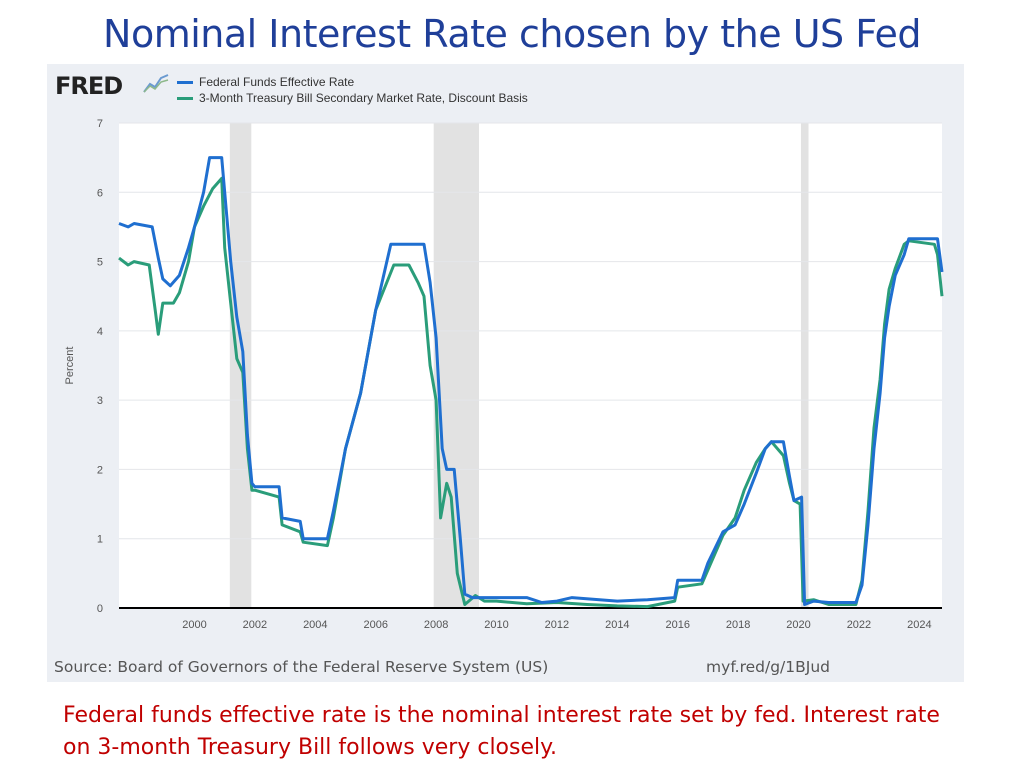 The image size is (1024, 768). What do you see at coordinates (798, 625) in the screenshot?
I see `x-tick-label: 2020` at bounding box center [798, 625].